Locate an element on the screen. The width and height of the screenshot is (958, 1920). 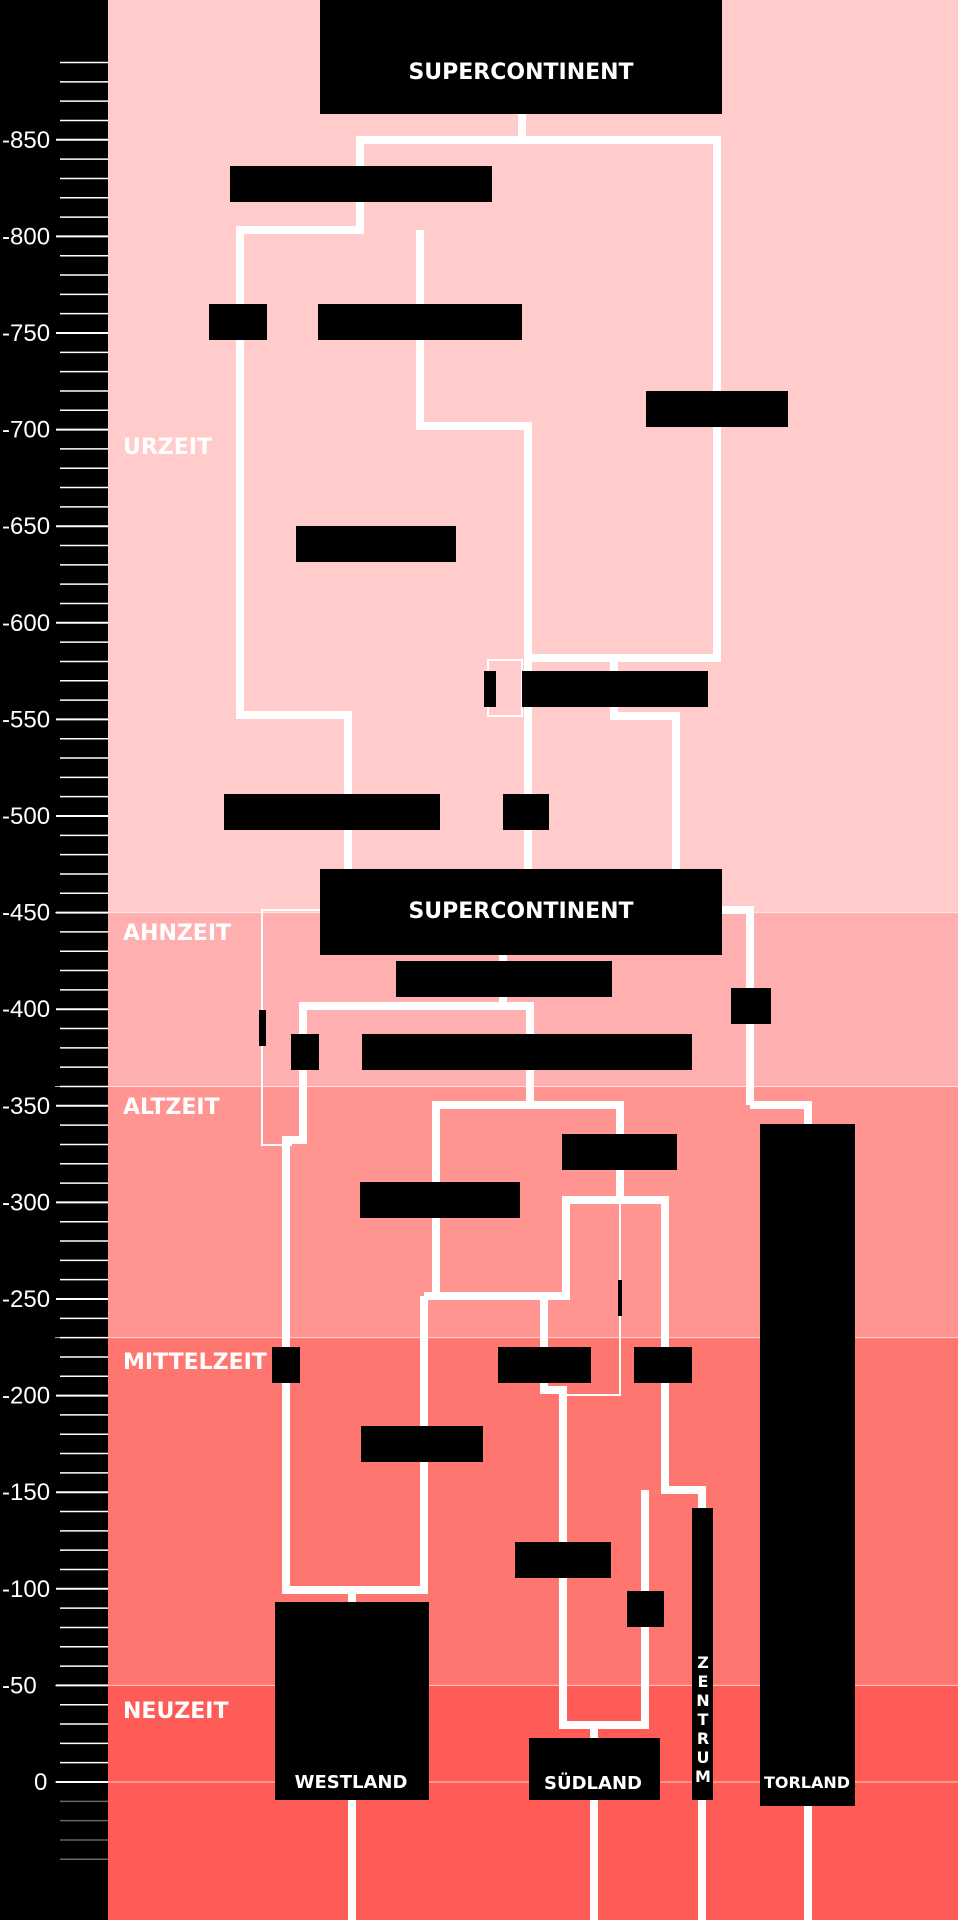
lineage-central-loop is located at coordinates (522, 1248).